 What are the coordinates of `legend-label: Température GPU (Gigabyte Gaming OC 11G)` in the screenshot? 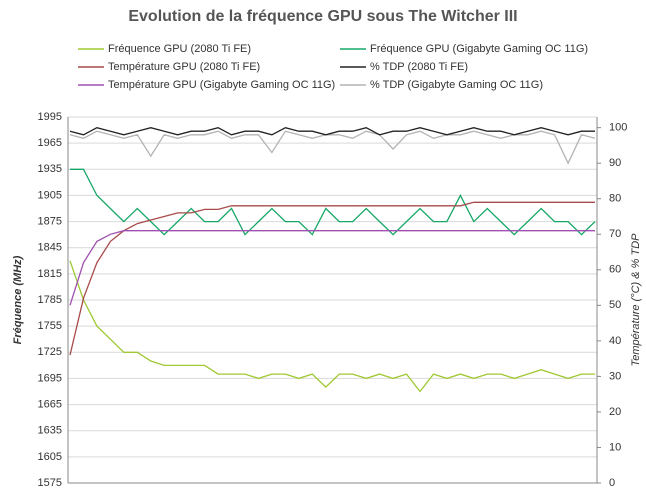 It's located at (221, 85).